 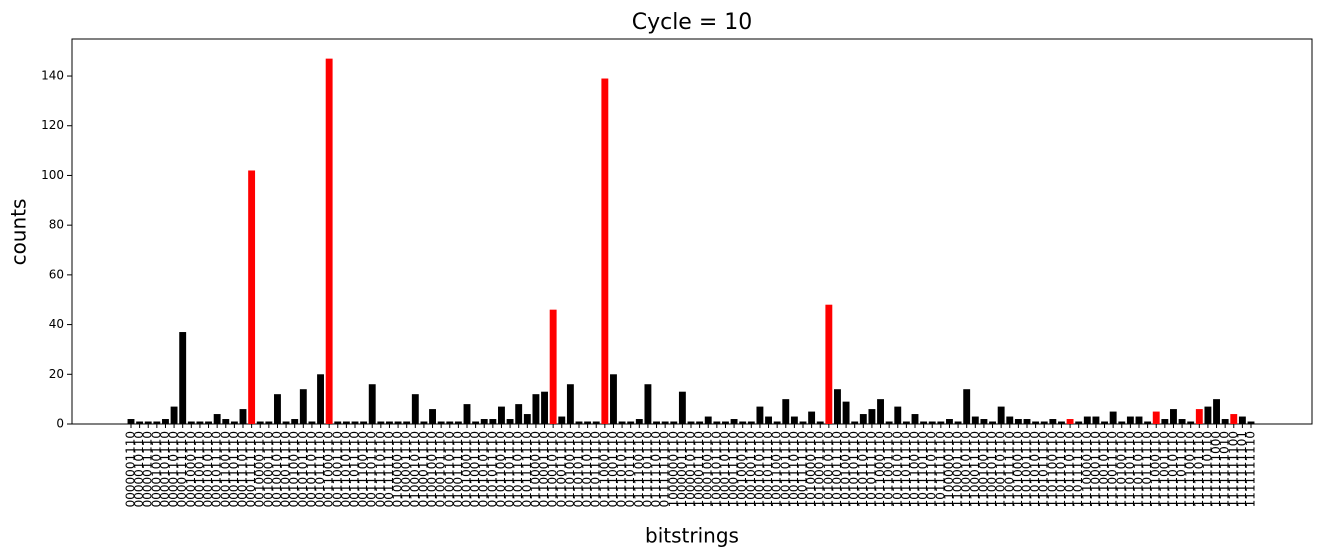 What do you see at coordinates (897, 469) in the screenshot?
I see `x-tick-label: 1011010110` at bounding box center [897, 469].